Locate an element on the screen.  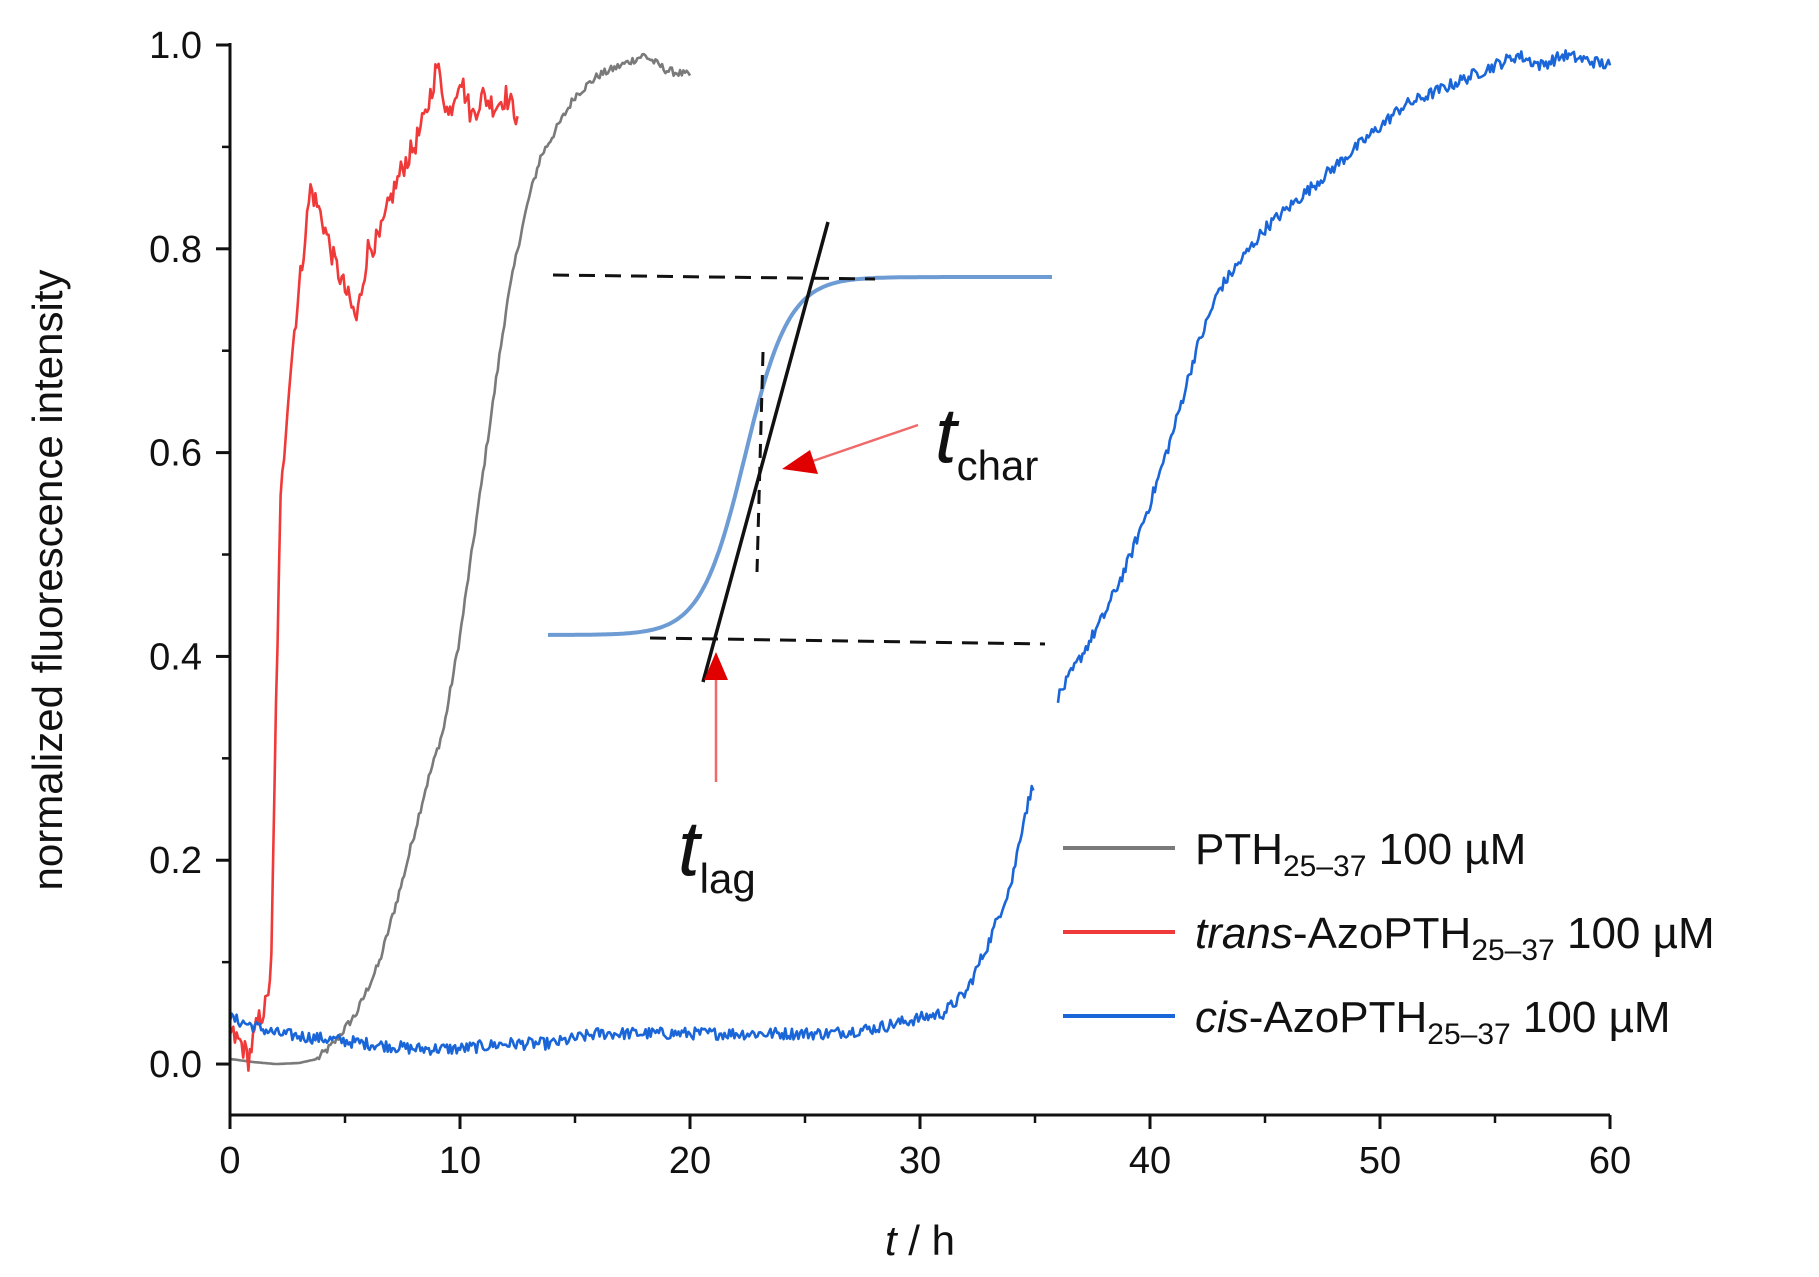
y-tick-label: 0.6 is located at coordinates (175, 454).